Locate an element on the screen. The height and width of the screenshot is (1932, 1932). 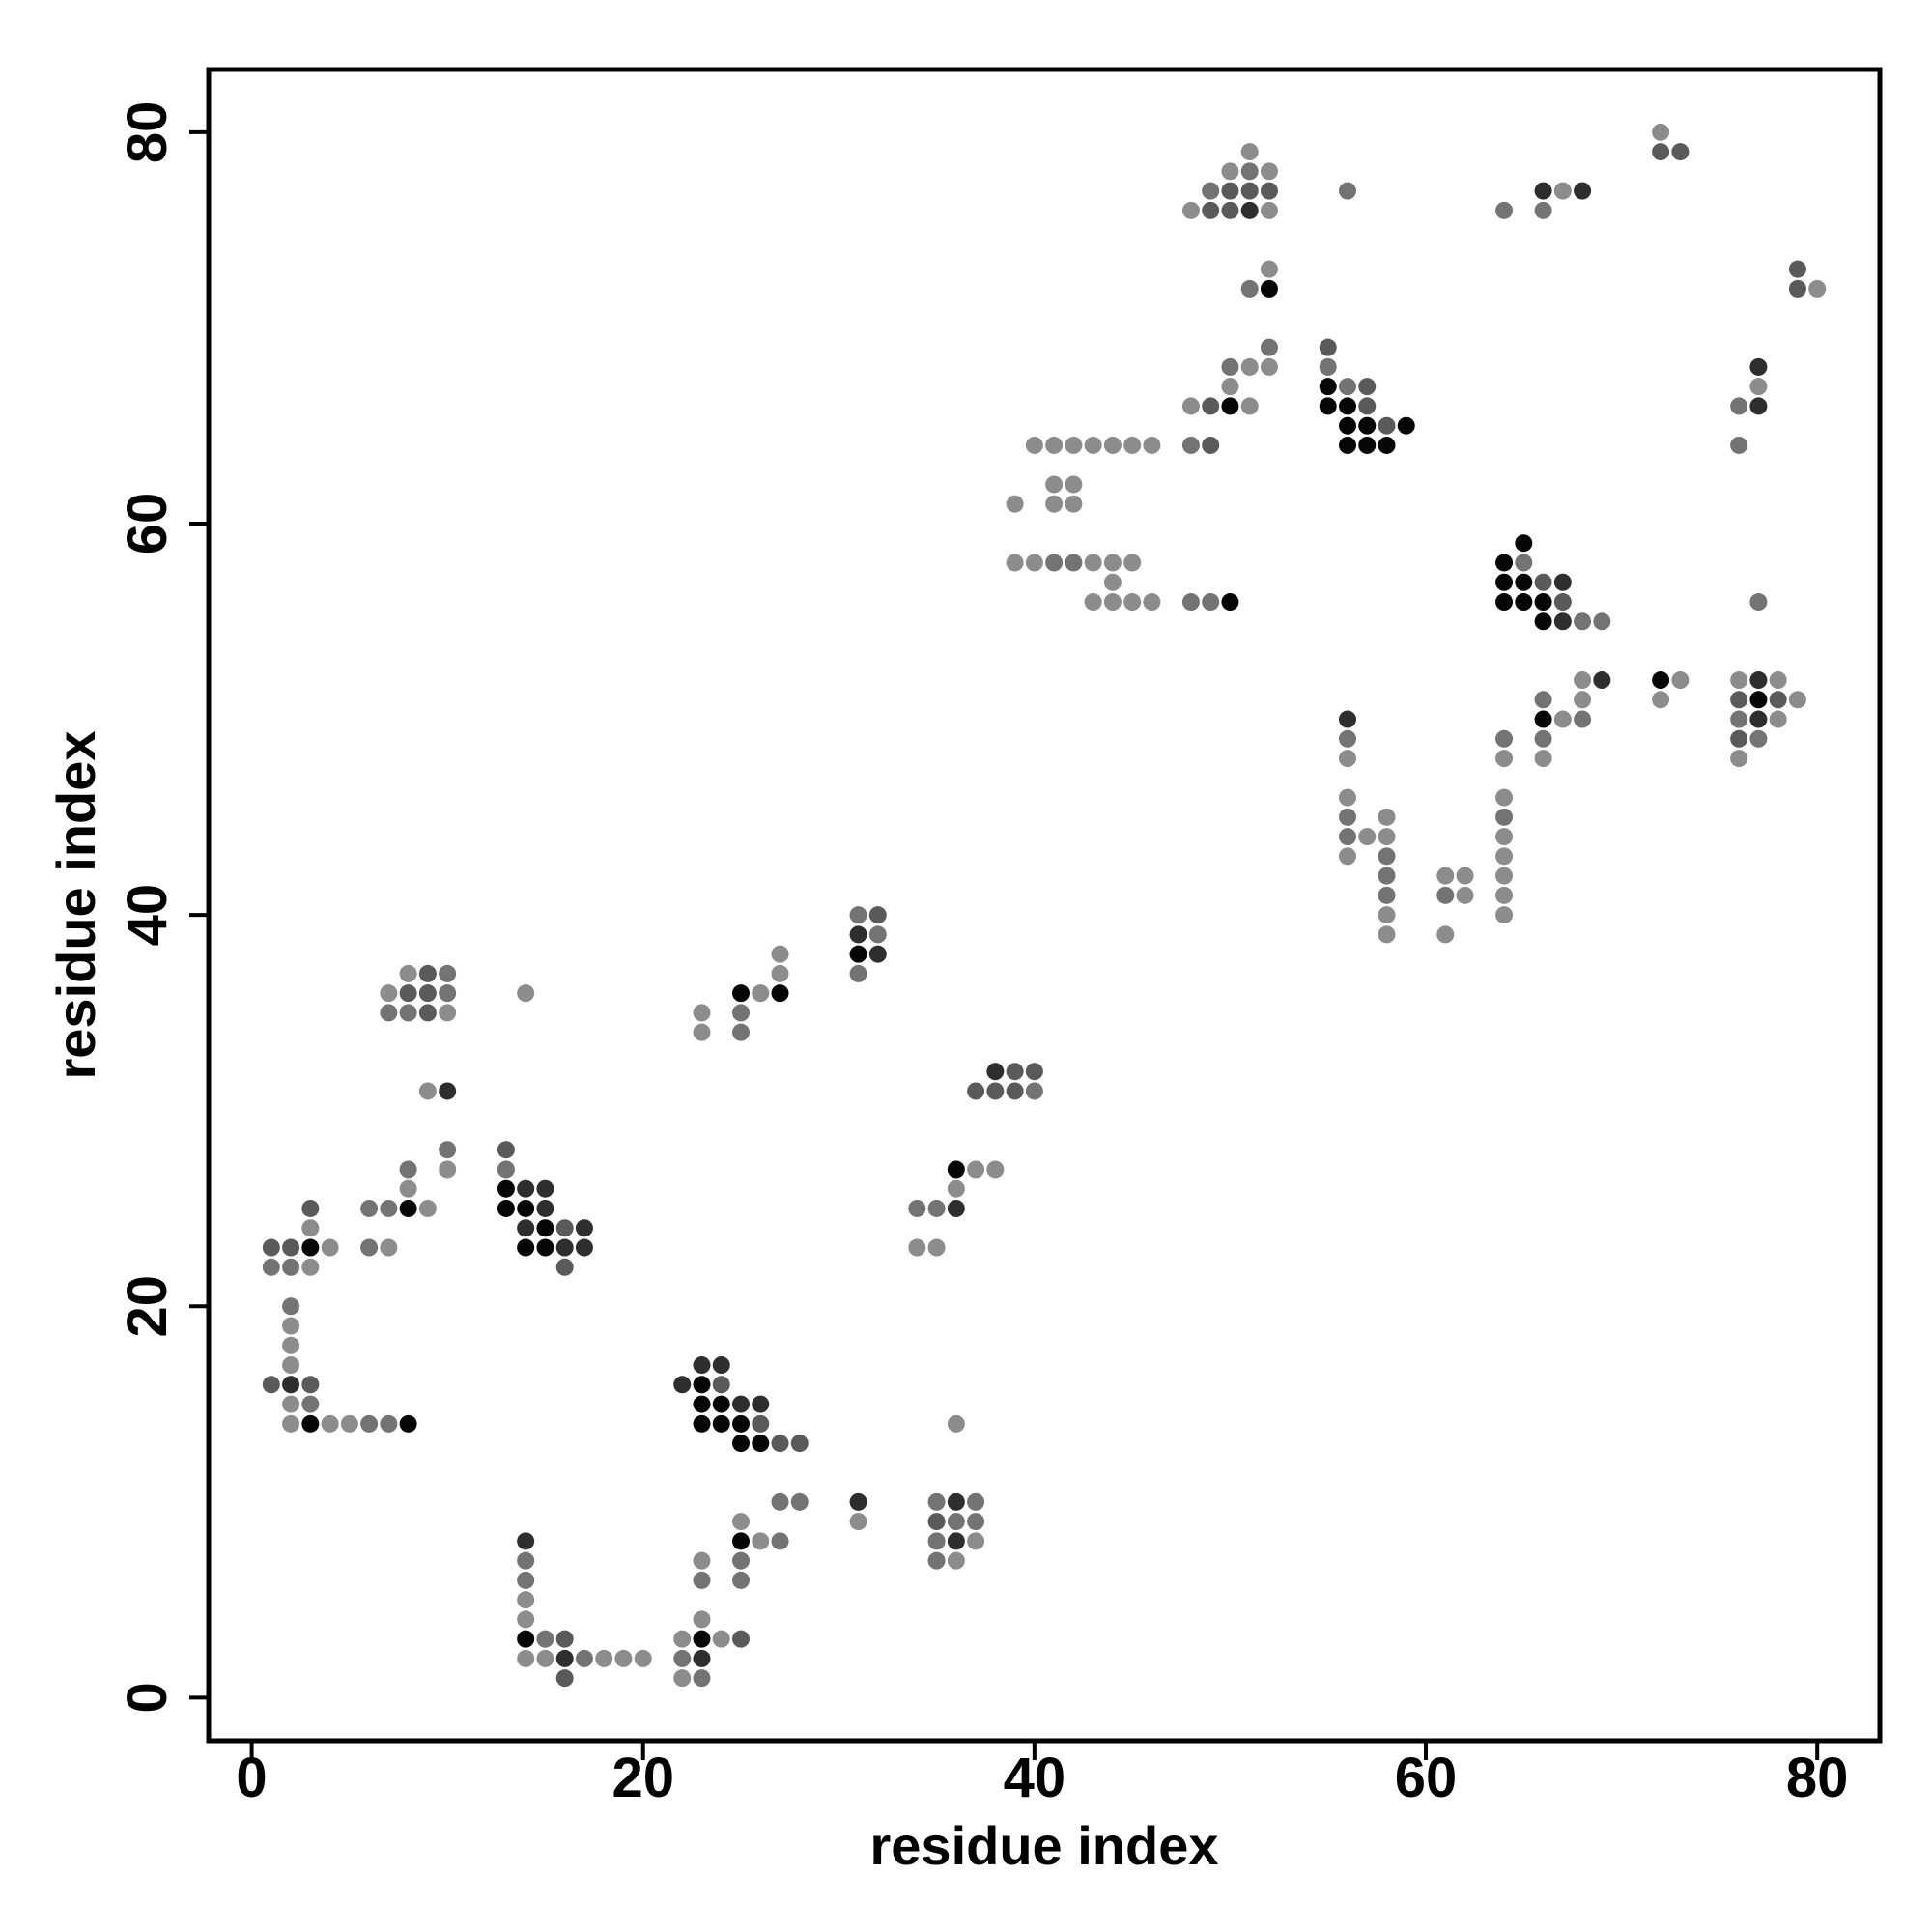
y-axis-title: residue index is located at coordinates (75, 904).